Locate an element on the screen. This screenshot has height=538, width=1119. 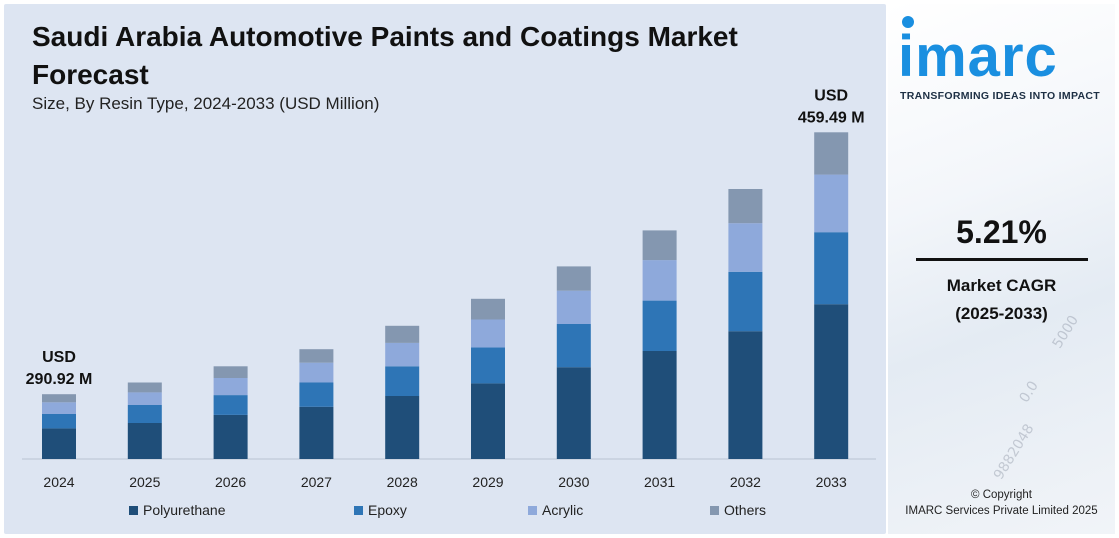
legend-label: Polyurethane is located at coordinates (184, 510).